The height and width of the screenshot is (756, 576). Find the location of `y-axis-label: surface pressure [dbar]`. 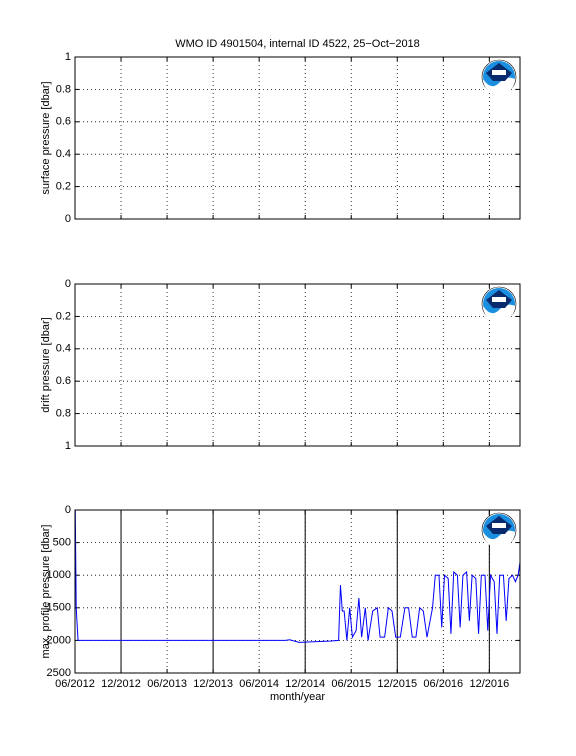

y-axis-label: surface pressure [dbar] is located at coordinates (46, 137).